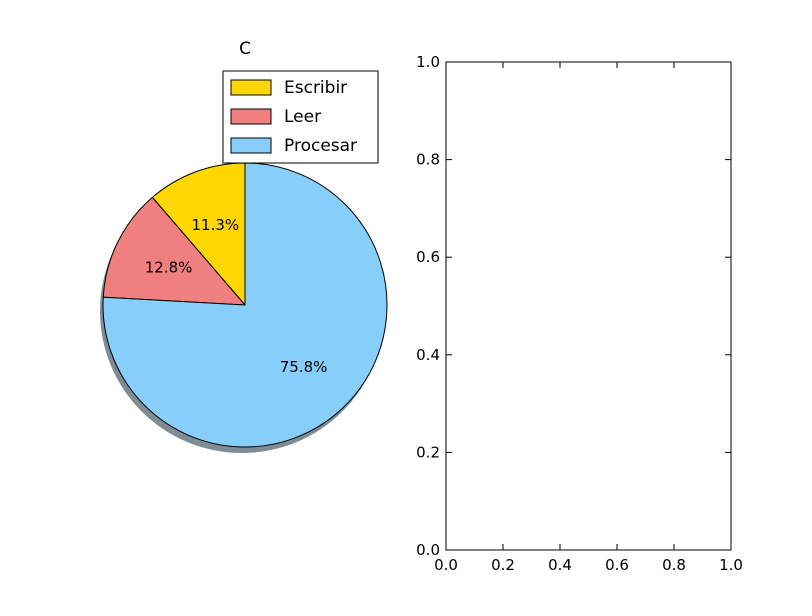 The image size is (812, 616). I want to click on legend-swatch-escribir, so click(251, 87).